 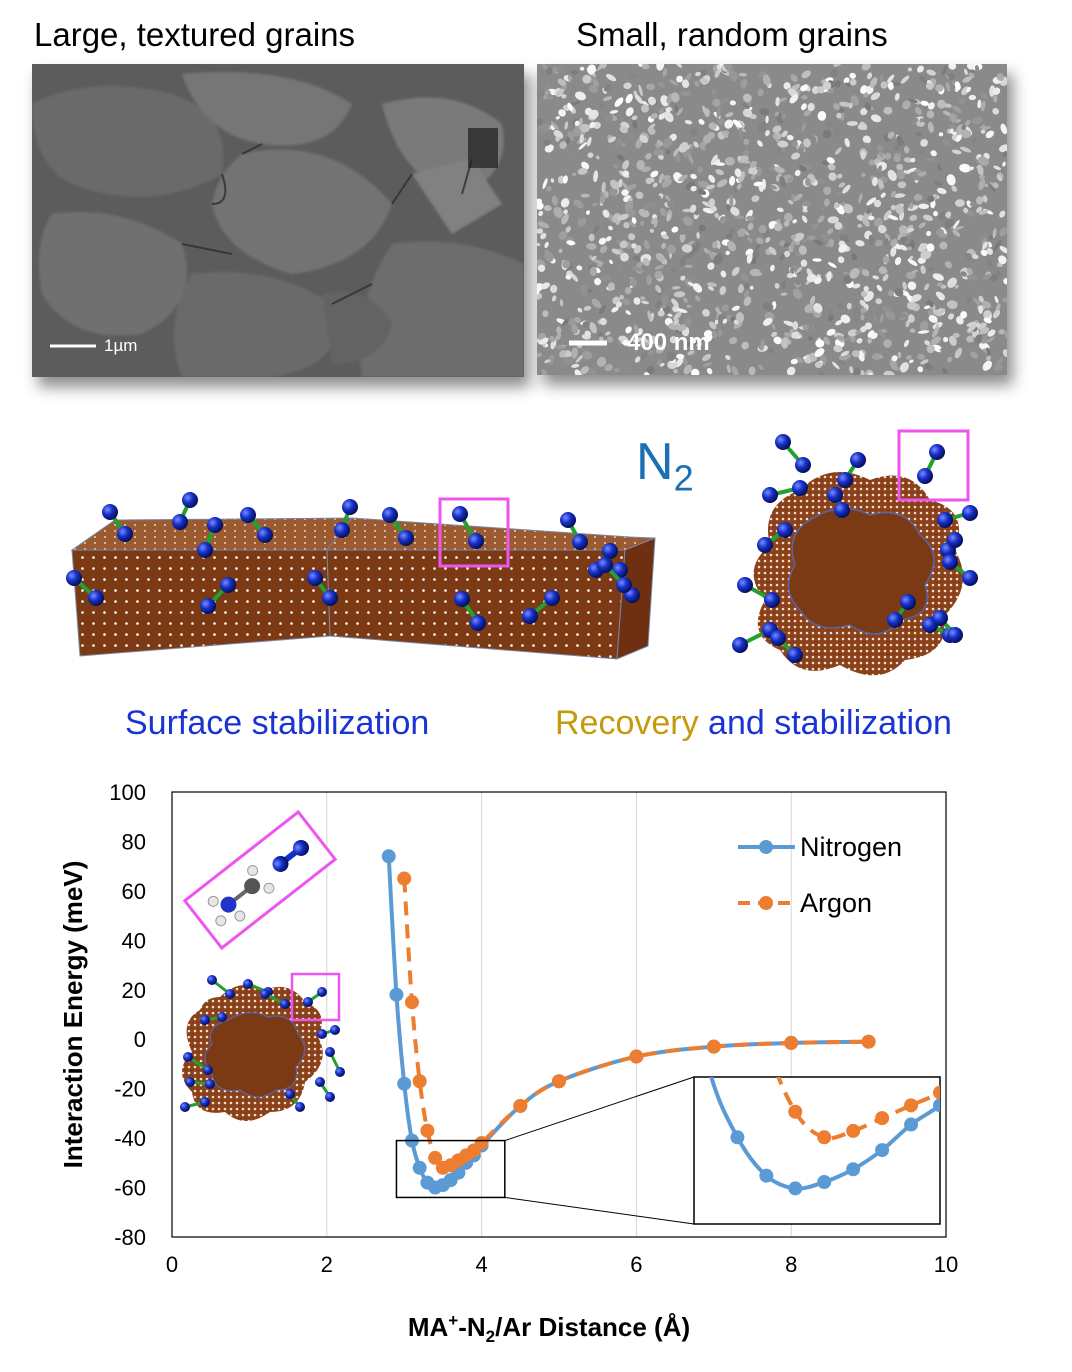 I want to click on x-tick-label: 4, so click(x=481, y=1264).